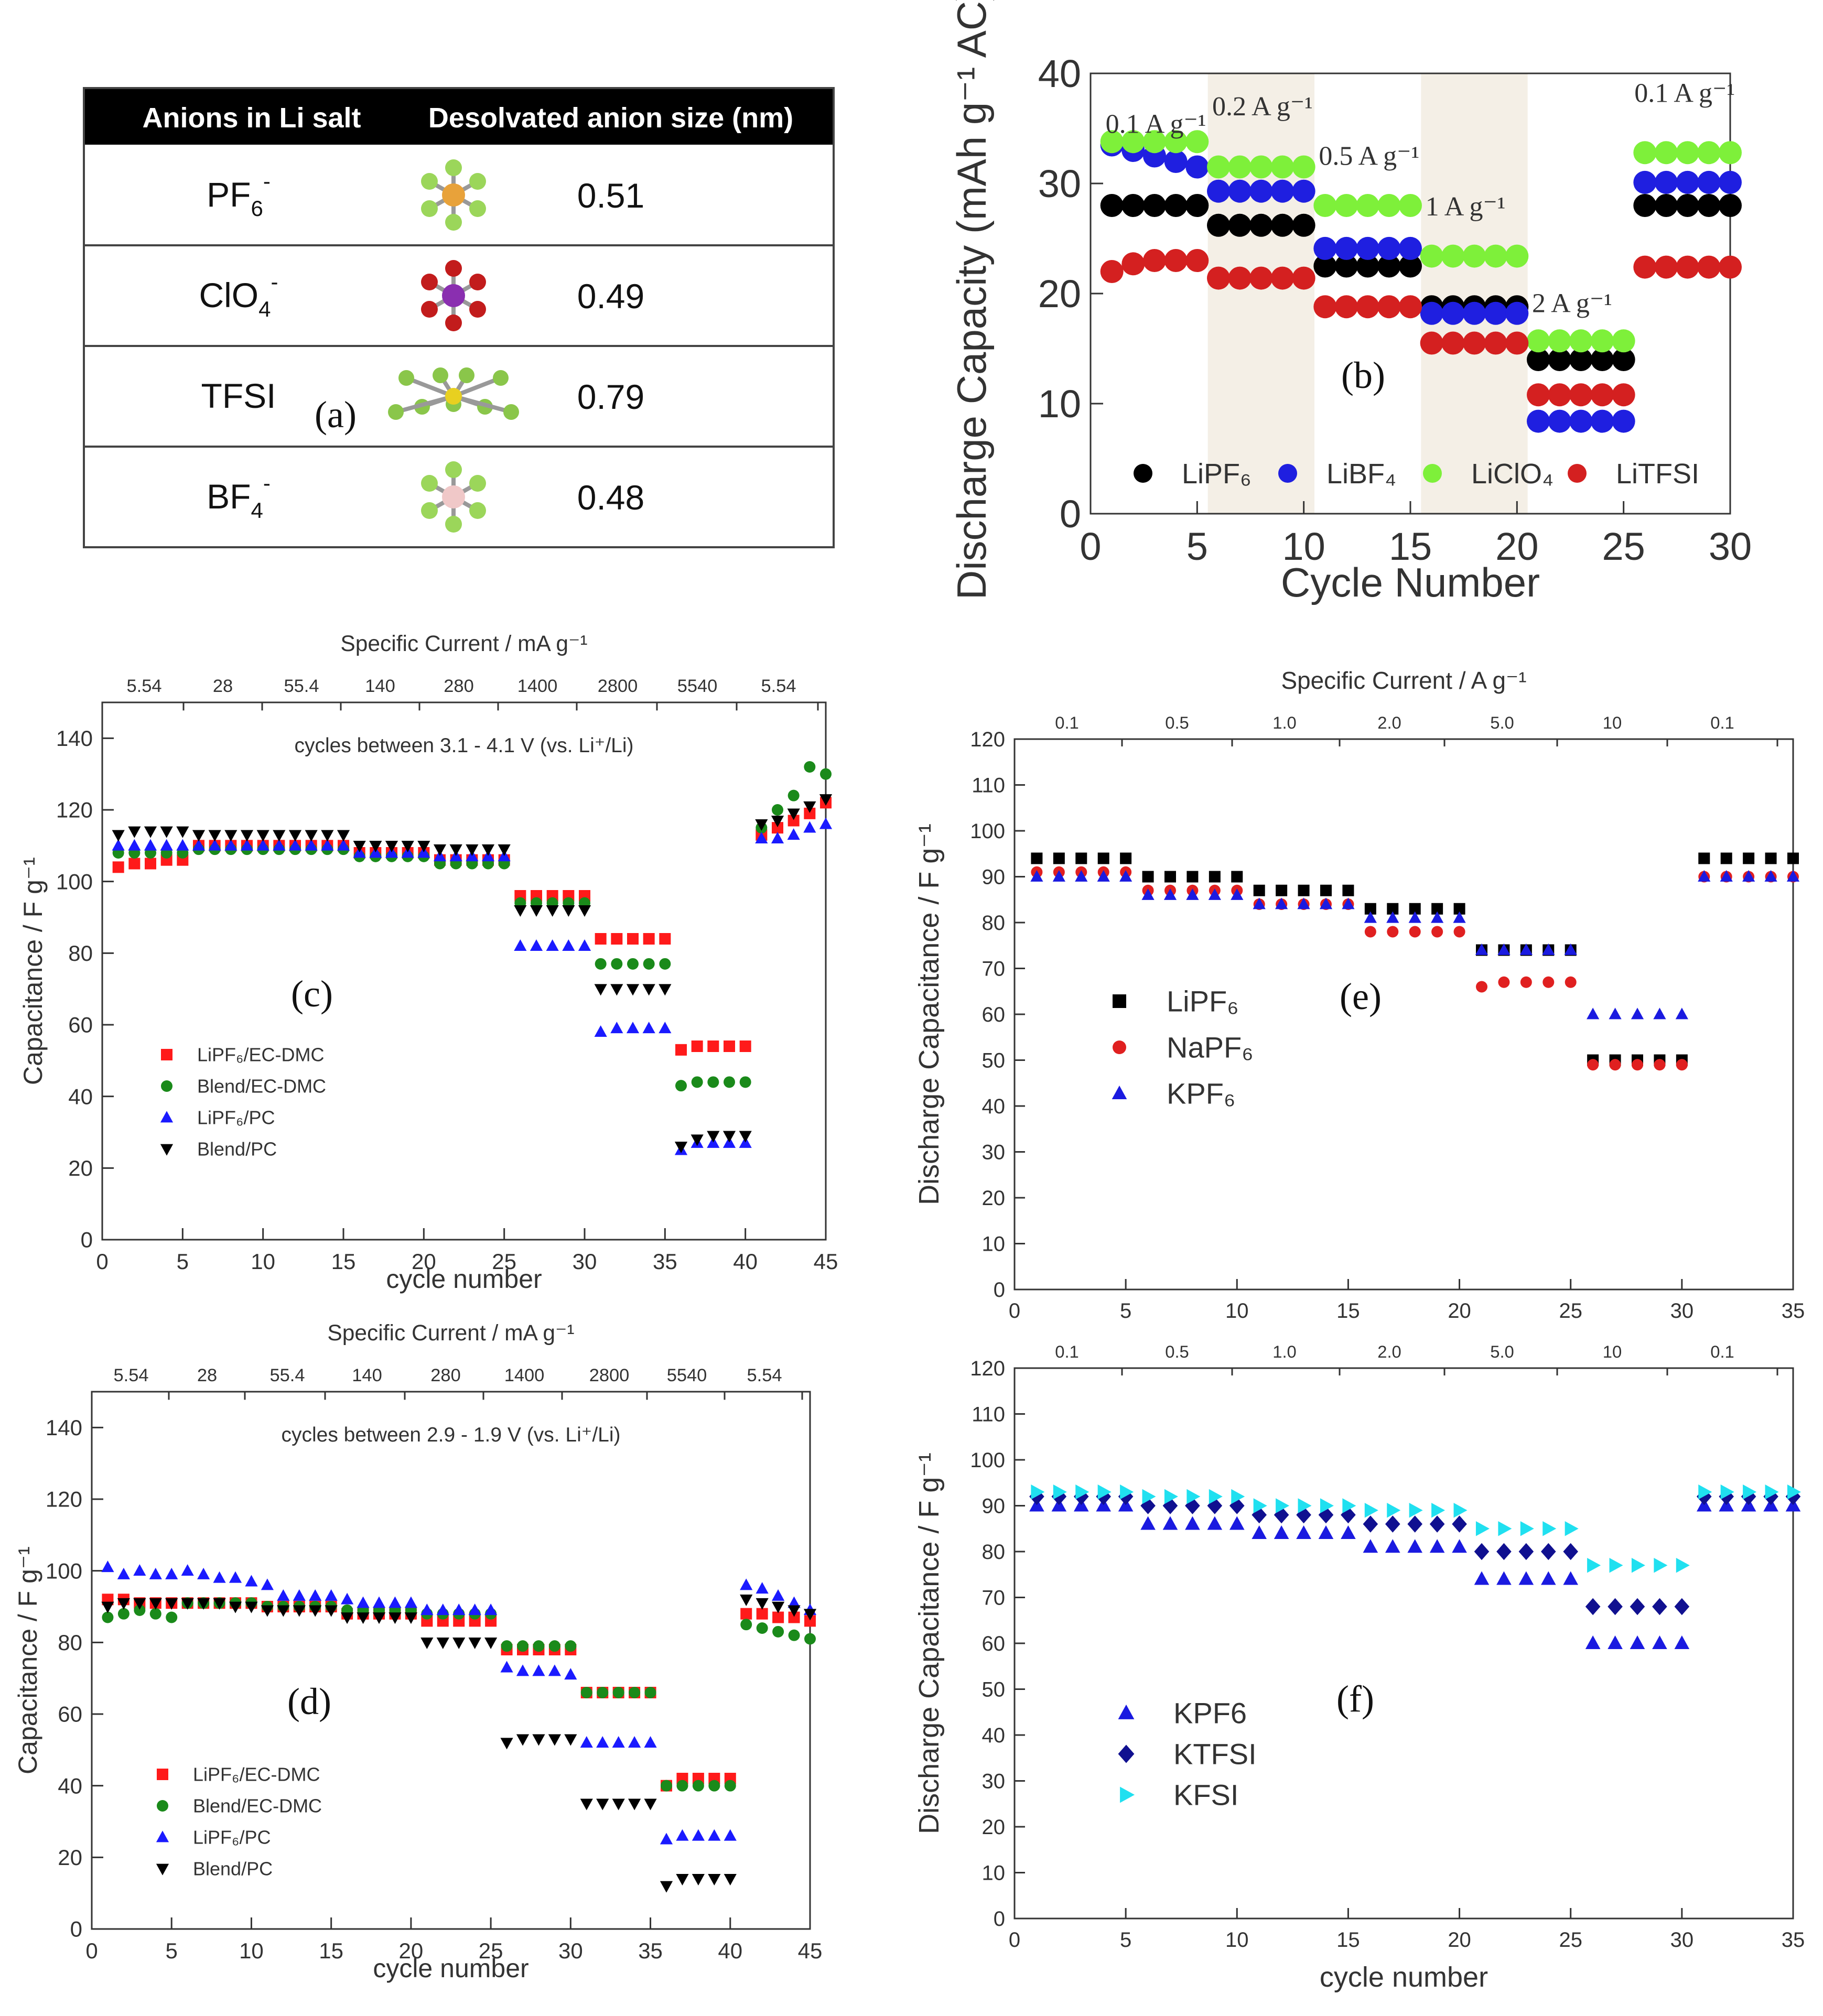 The image size is (1823, 2016). I want to click on anion-base: ClO, so click(228, 296).